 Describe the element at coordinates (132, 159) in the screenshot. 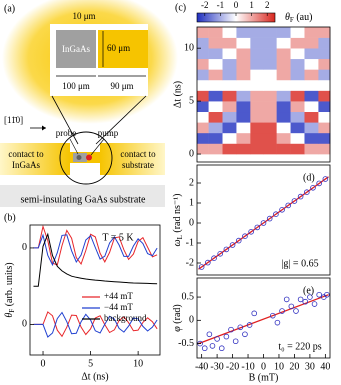

I see `contact-pad` at that location.